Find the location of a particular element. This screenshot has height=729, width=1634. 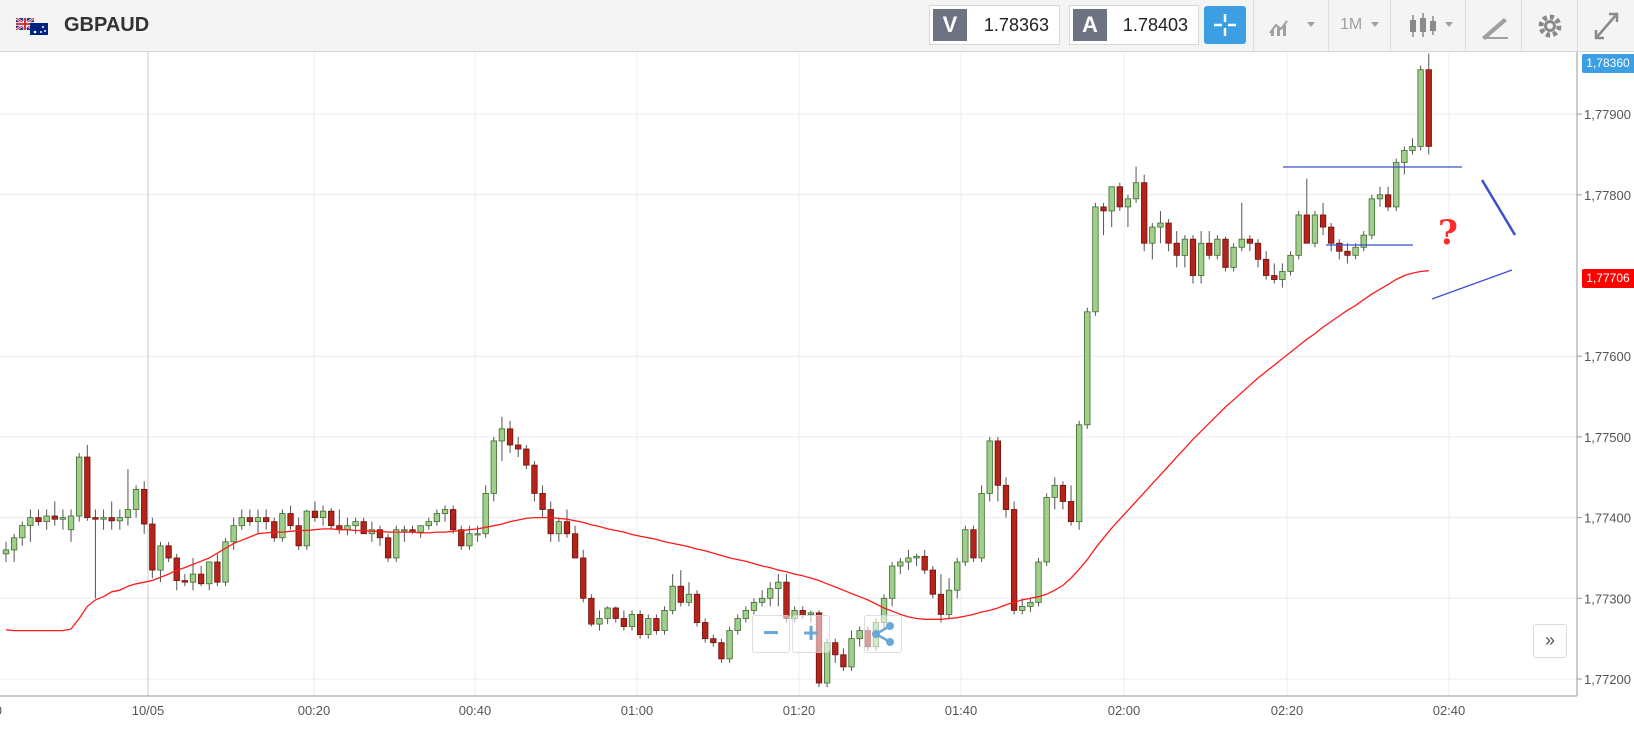

timeframe-label: 1M is located at coordinates (1351, 24).